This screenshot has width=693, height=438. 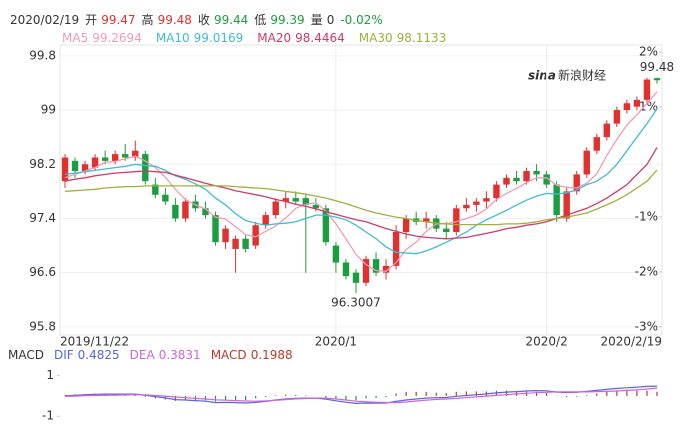 I want to click on y-tick-label: 99.8, so click(x=42, y=55).